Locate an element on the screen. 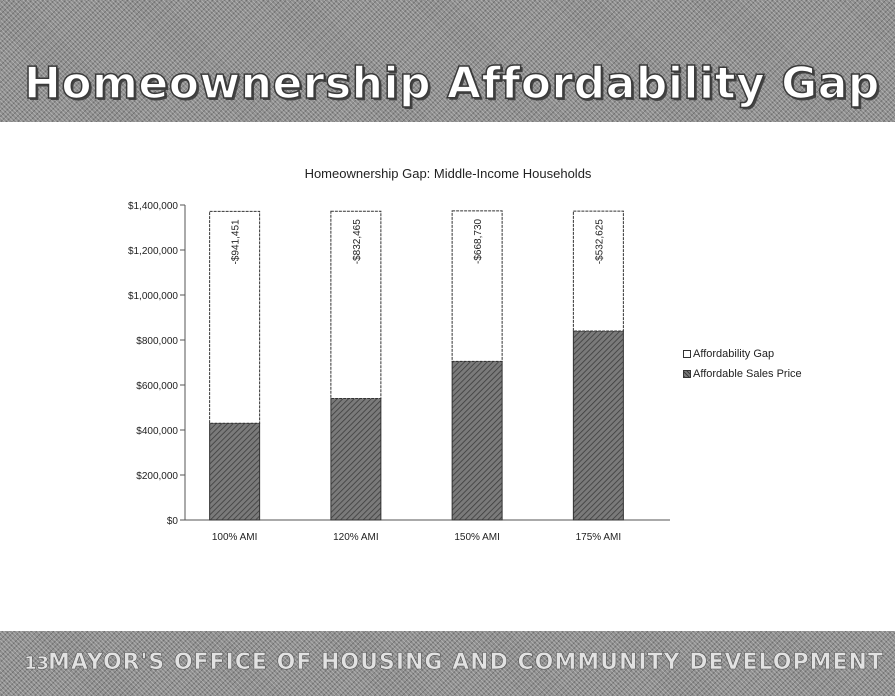 This screenshot has height=696, width=895. y-tick-label: $1,000,000 is located at coordinates (153, 296).